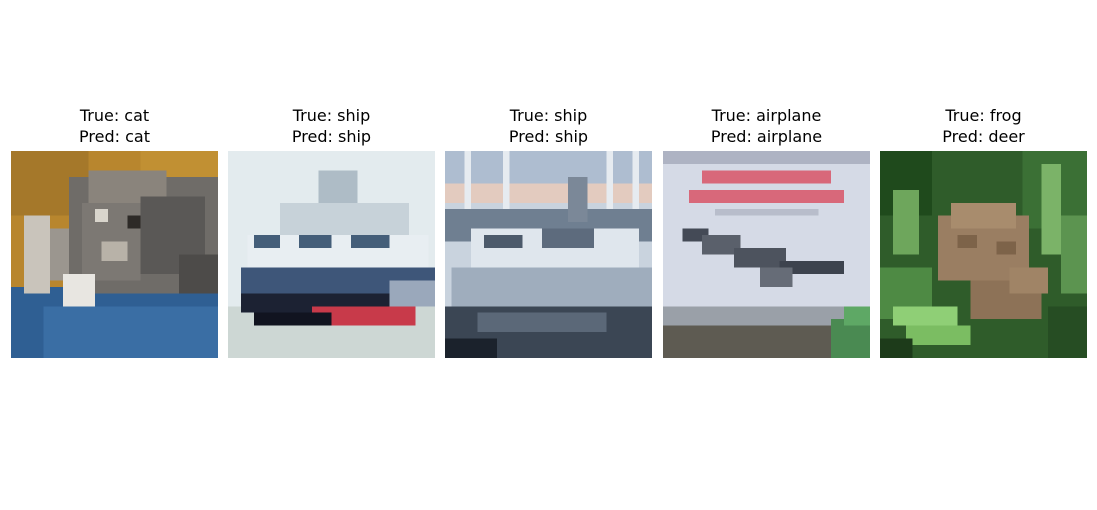 This screenshot has height=510, width=1097. I want to click on sample-panel-2: True: ship Pred: ship, so click(331, 231).